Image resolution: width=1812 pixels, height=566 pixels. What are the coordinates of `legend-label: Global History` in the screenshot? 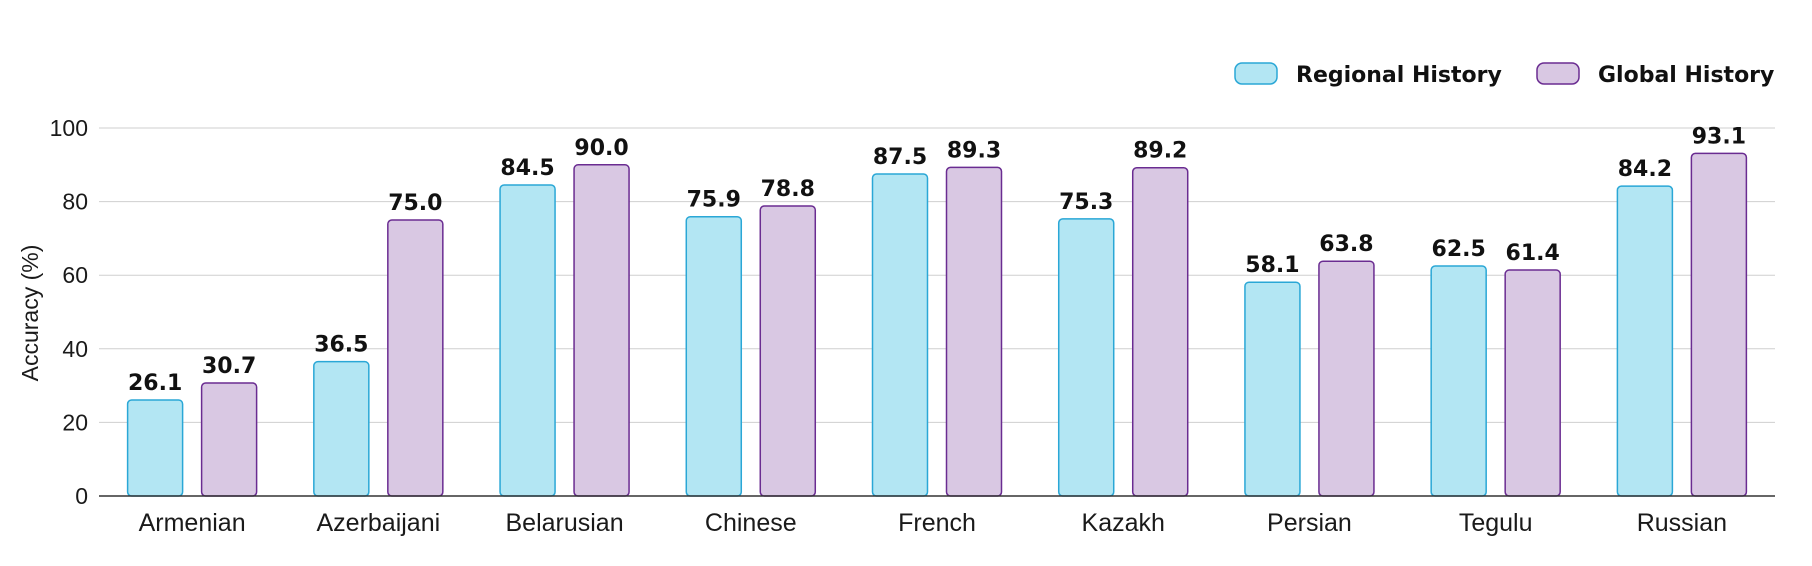 It's located at (1686, 75).